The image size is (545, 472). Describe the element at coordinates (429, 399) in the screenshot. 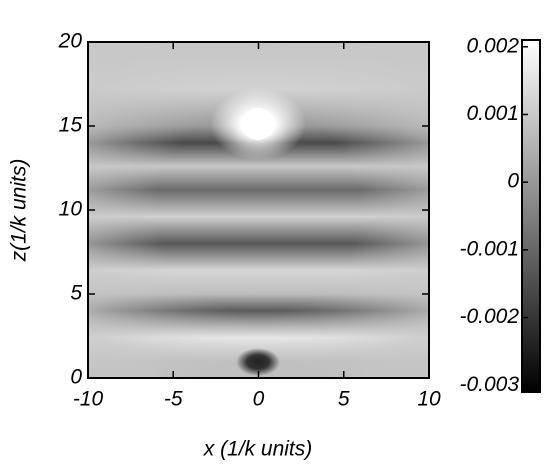

I see `x-tick-label: 10` at that location.